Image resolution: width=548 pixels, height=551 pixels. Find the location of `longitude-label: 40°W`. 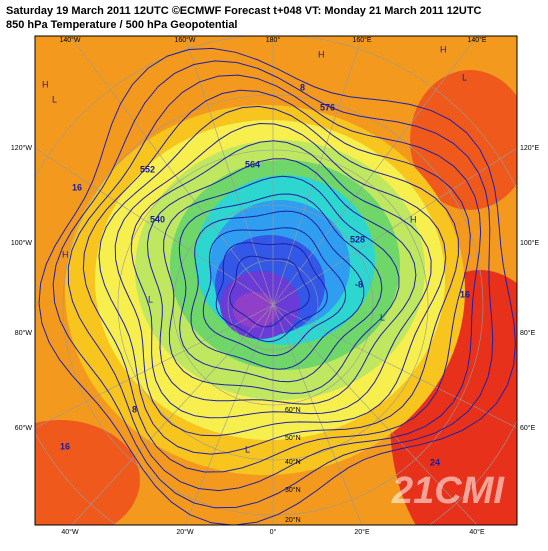

longitude-label: 40°W is located at coordinates (70, 532).